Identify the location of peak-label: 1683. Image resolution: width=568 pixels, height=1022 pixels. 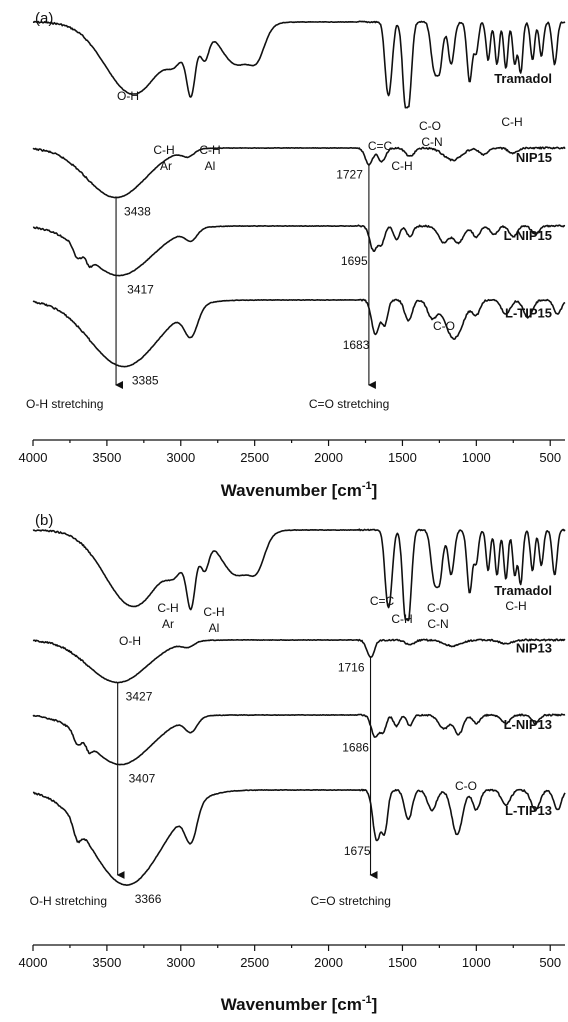
(356, 345).